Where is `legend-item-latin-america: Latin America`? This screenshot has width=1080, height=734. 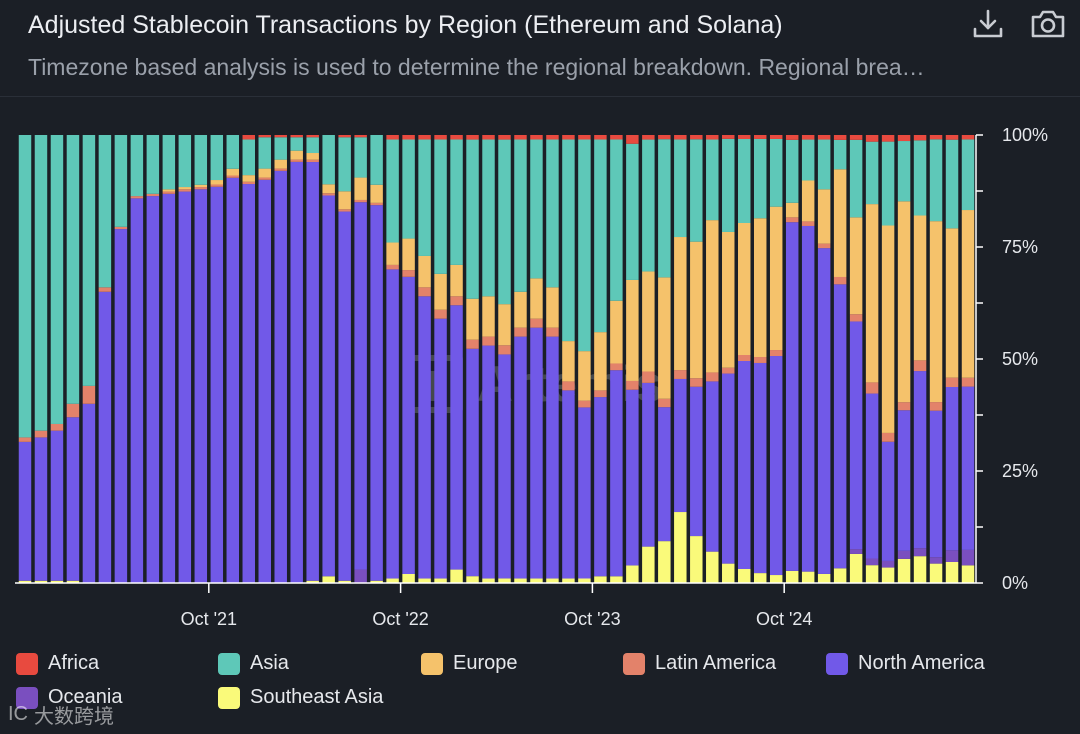 legend-item-latin-america: Latin America is located at coordinates (699, 663).